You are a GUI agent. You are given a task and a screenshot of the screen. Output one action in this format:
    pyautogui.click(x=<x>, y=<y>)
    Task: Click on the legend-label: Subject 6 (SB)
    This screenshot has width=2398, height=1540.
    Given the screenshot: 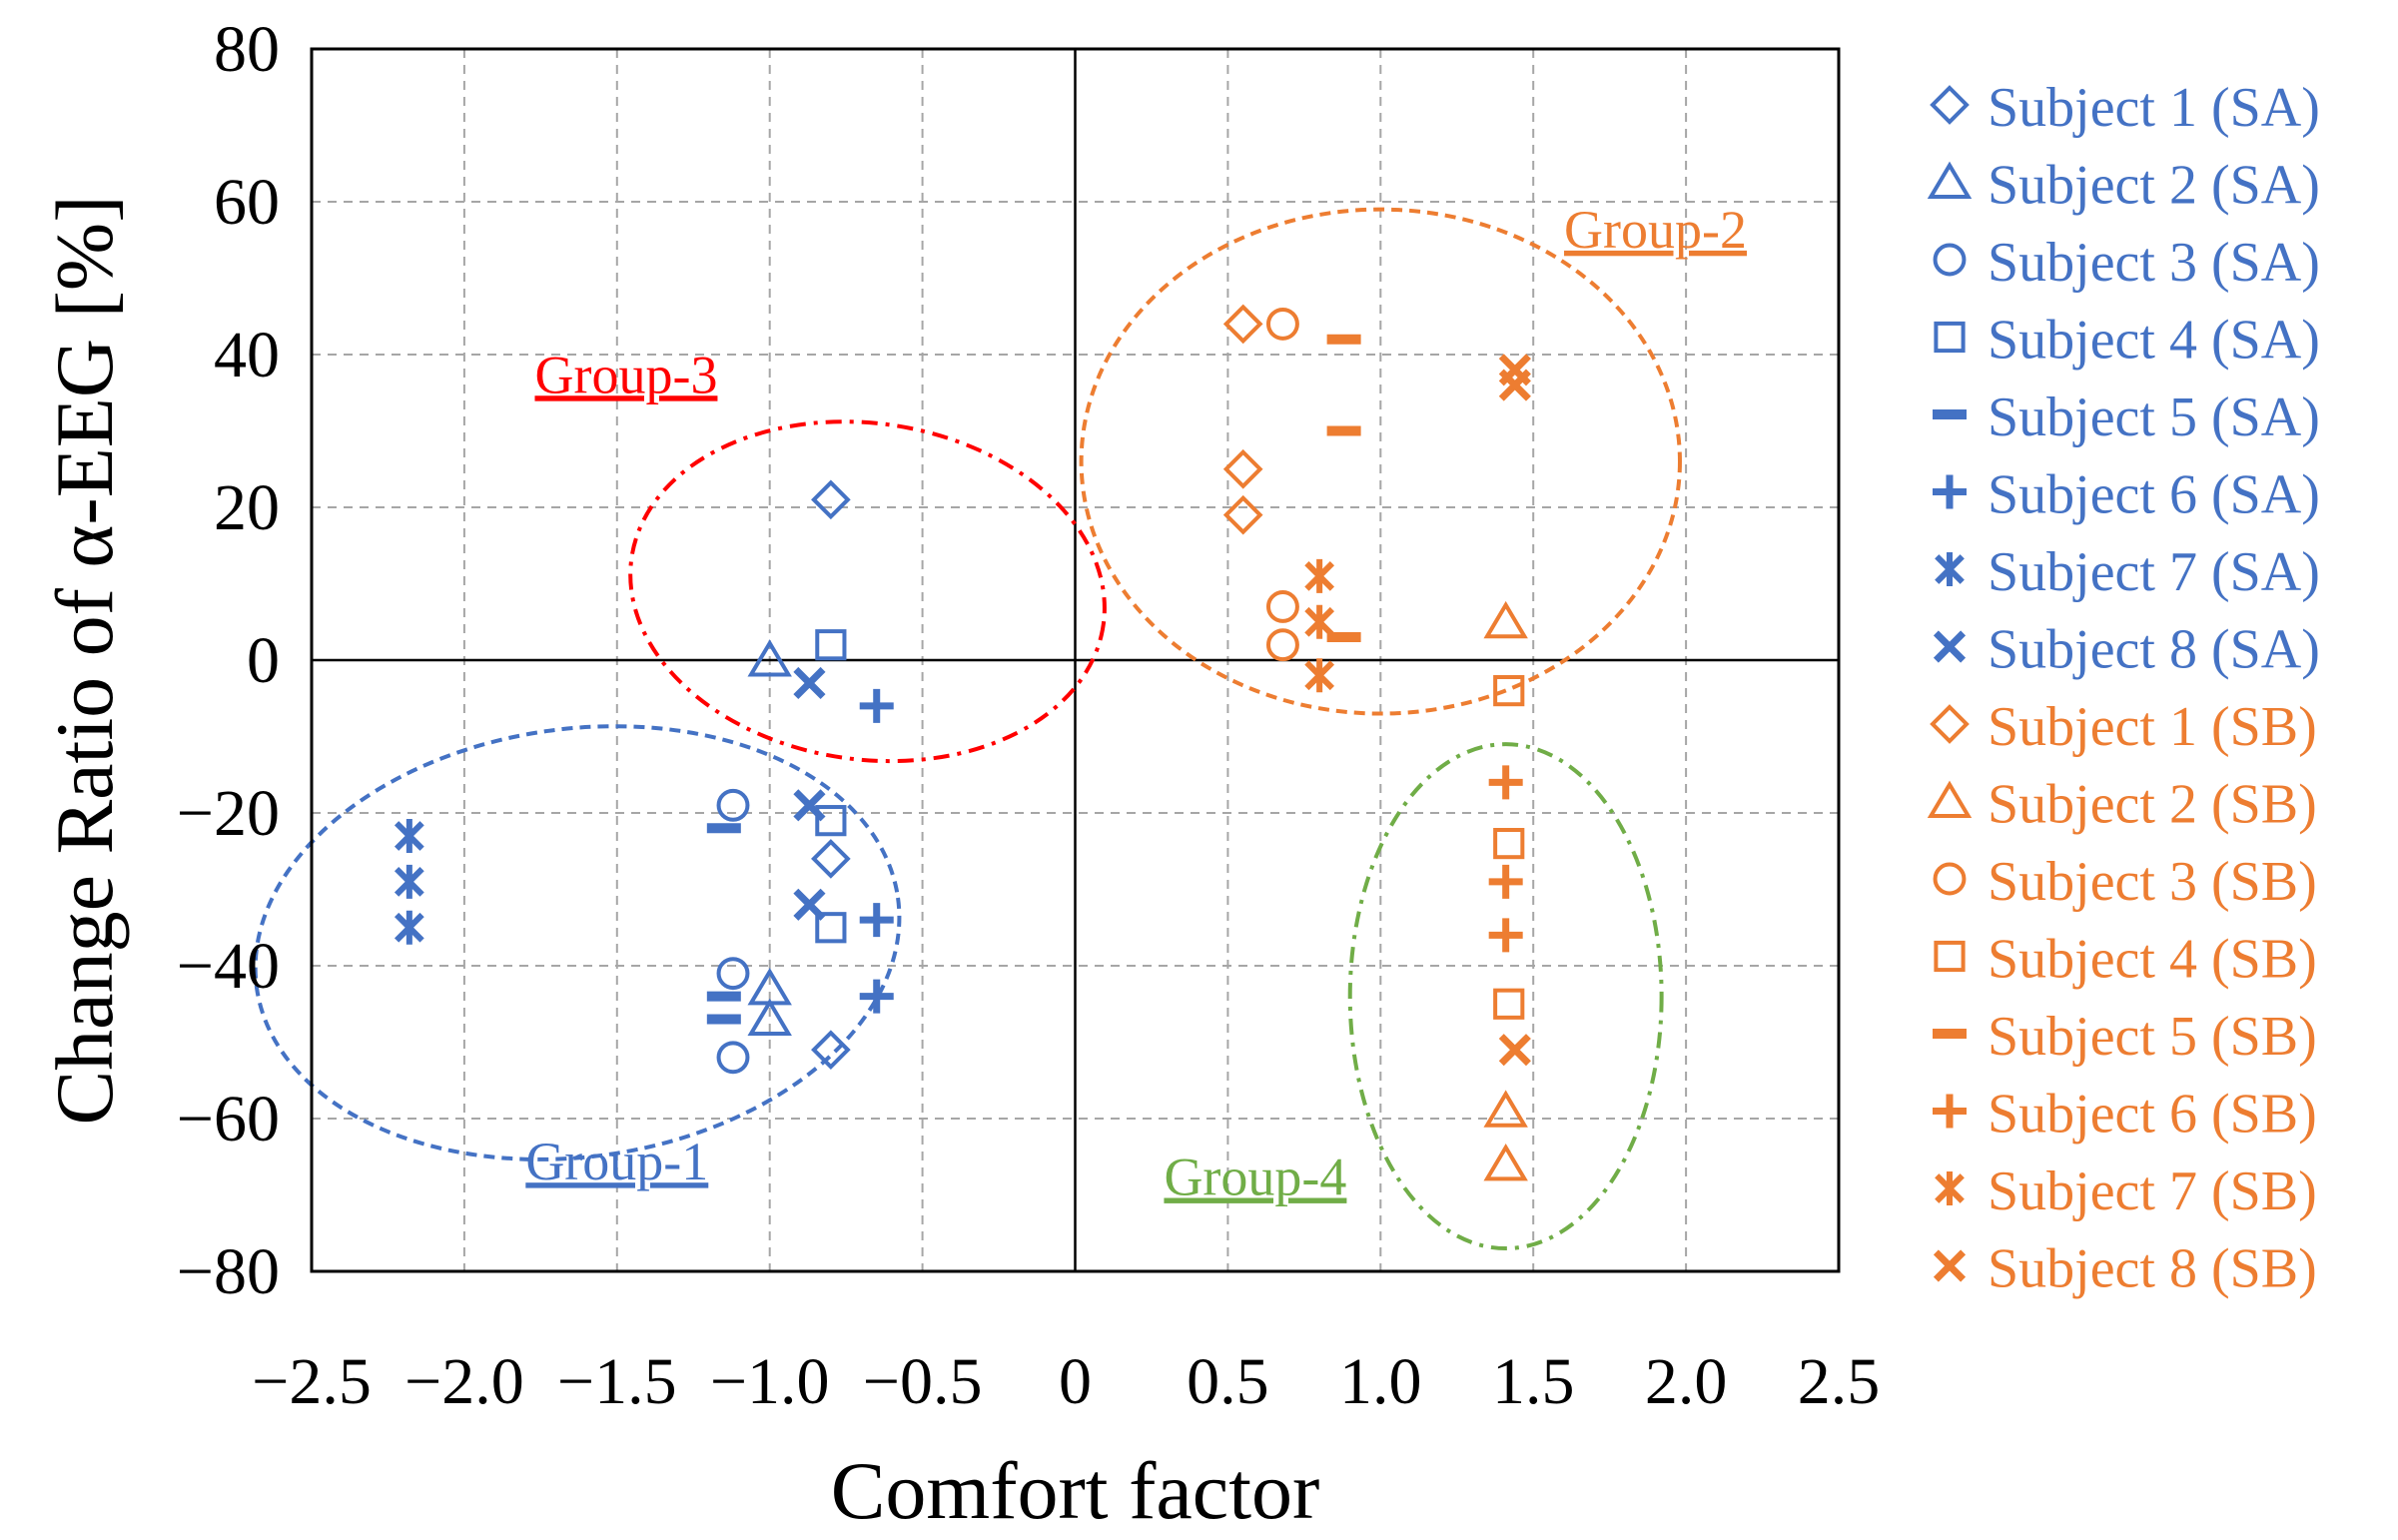 What is the action you would take?
    pyautogui.click(x=2152, y=1115)
    